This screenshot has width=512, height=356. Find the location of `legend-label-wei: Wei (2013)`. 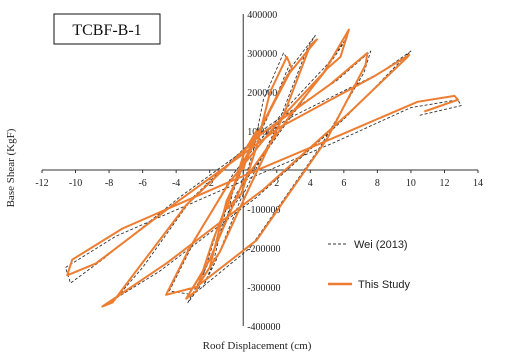

legend-label-wei: Wei (2013) is located at coordinates (381, 245).